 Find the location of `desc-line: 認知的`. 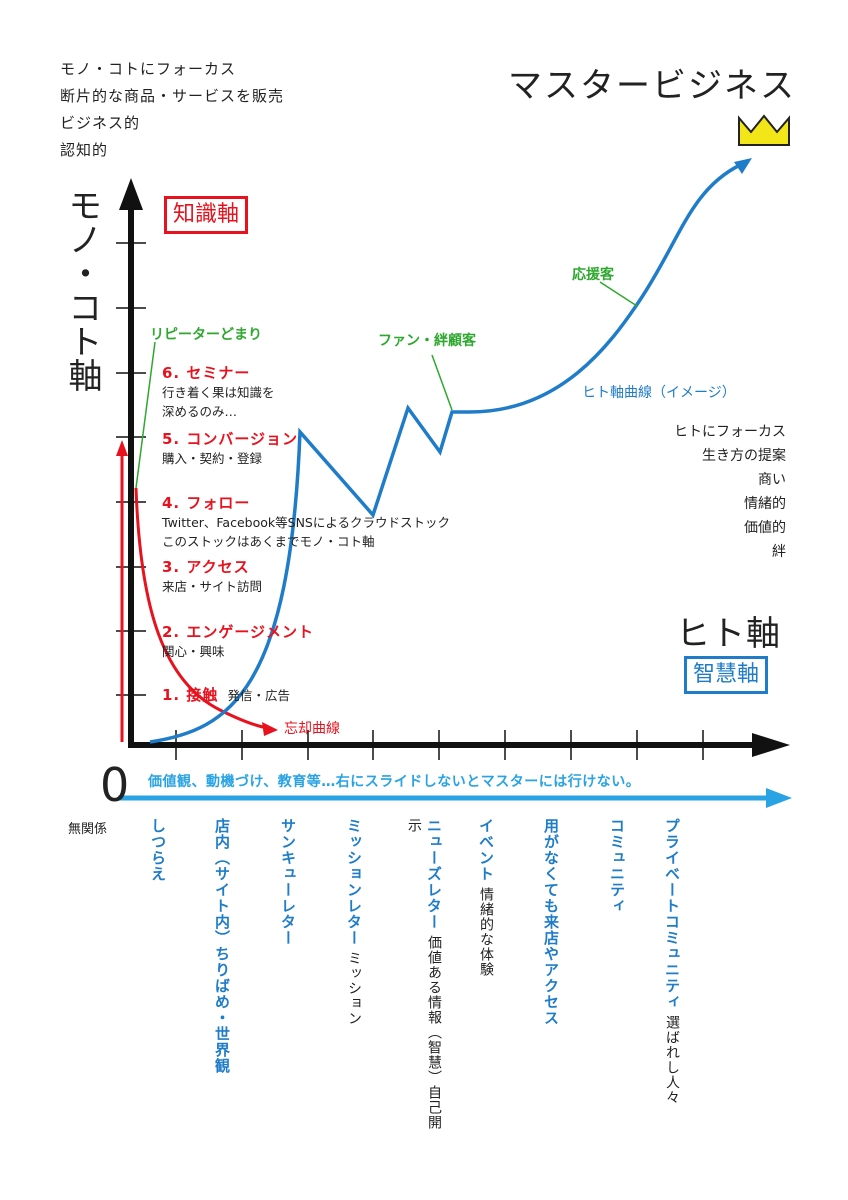

desc-line: 認知的 is located at coordinates (84, 150).